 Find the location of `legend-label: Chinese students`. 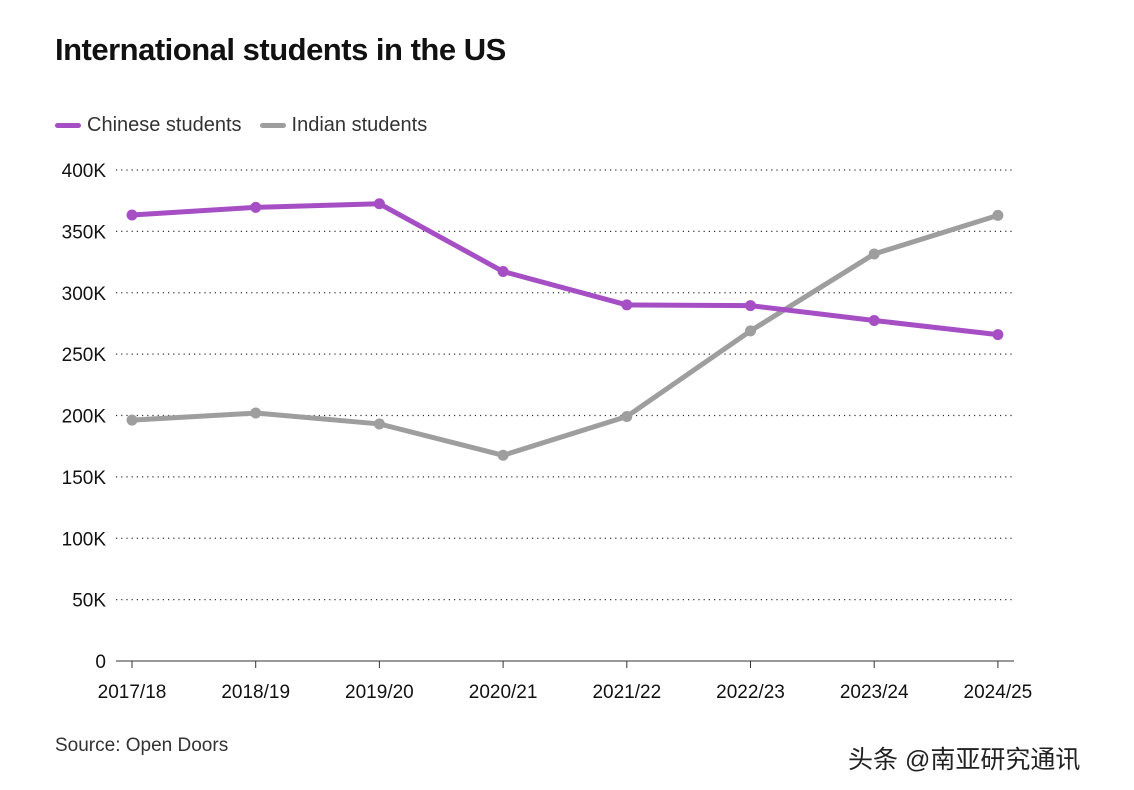

legend-label: Chinese students is located at coordinates (164, 125).